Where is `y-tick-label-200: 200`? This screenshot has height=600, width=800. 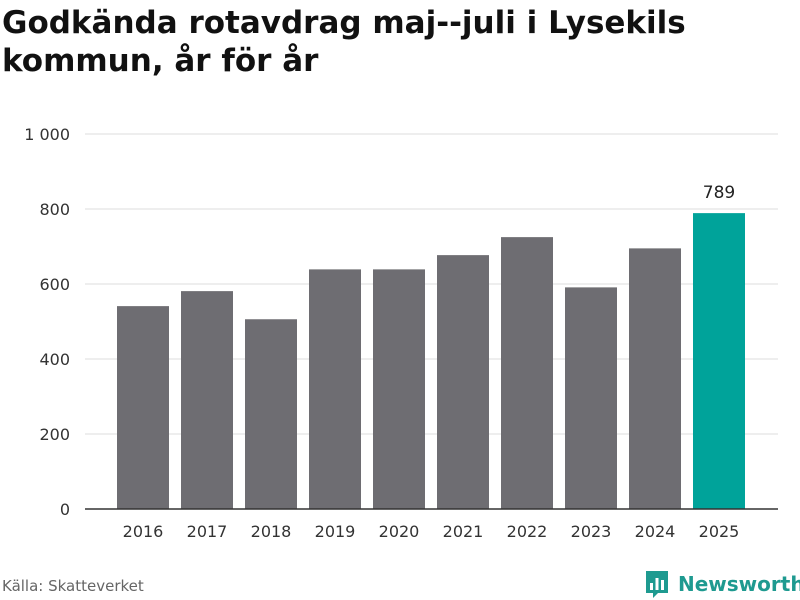 y-tick-label-200: 200 is located at coordinates (54, 434).